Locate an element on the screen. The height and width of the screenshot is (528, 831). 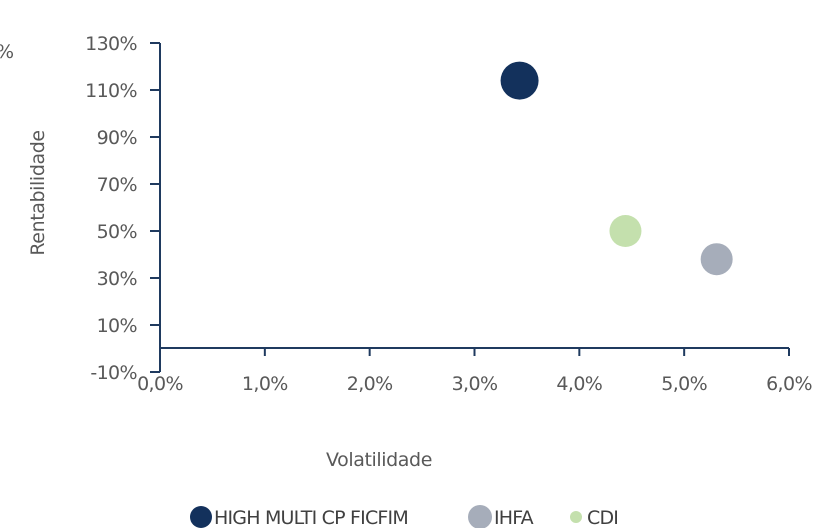
x-tick-label: 1,0% is located at coordinates (265, 384).